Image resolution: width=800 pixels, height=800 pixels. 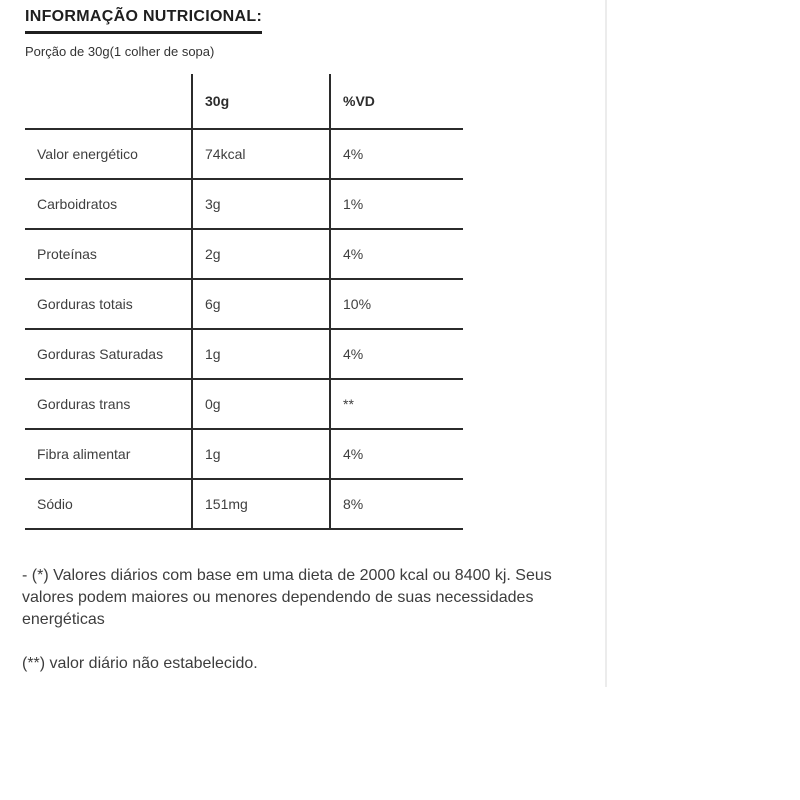 I want to click on nutrient-name-cell: Valor energético, so click(x=108, y=154).